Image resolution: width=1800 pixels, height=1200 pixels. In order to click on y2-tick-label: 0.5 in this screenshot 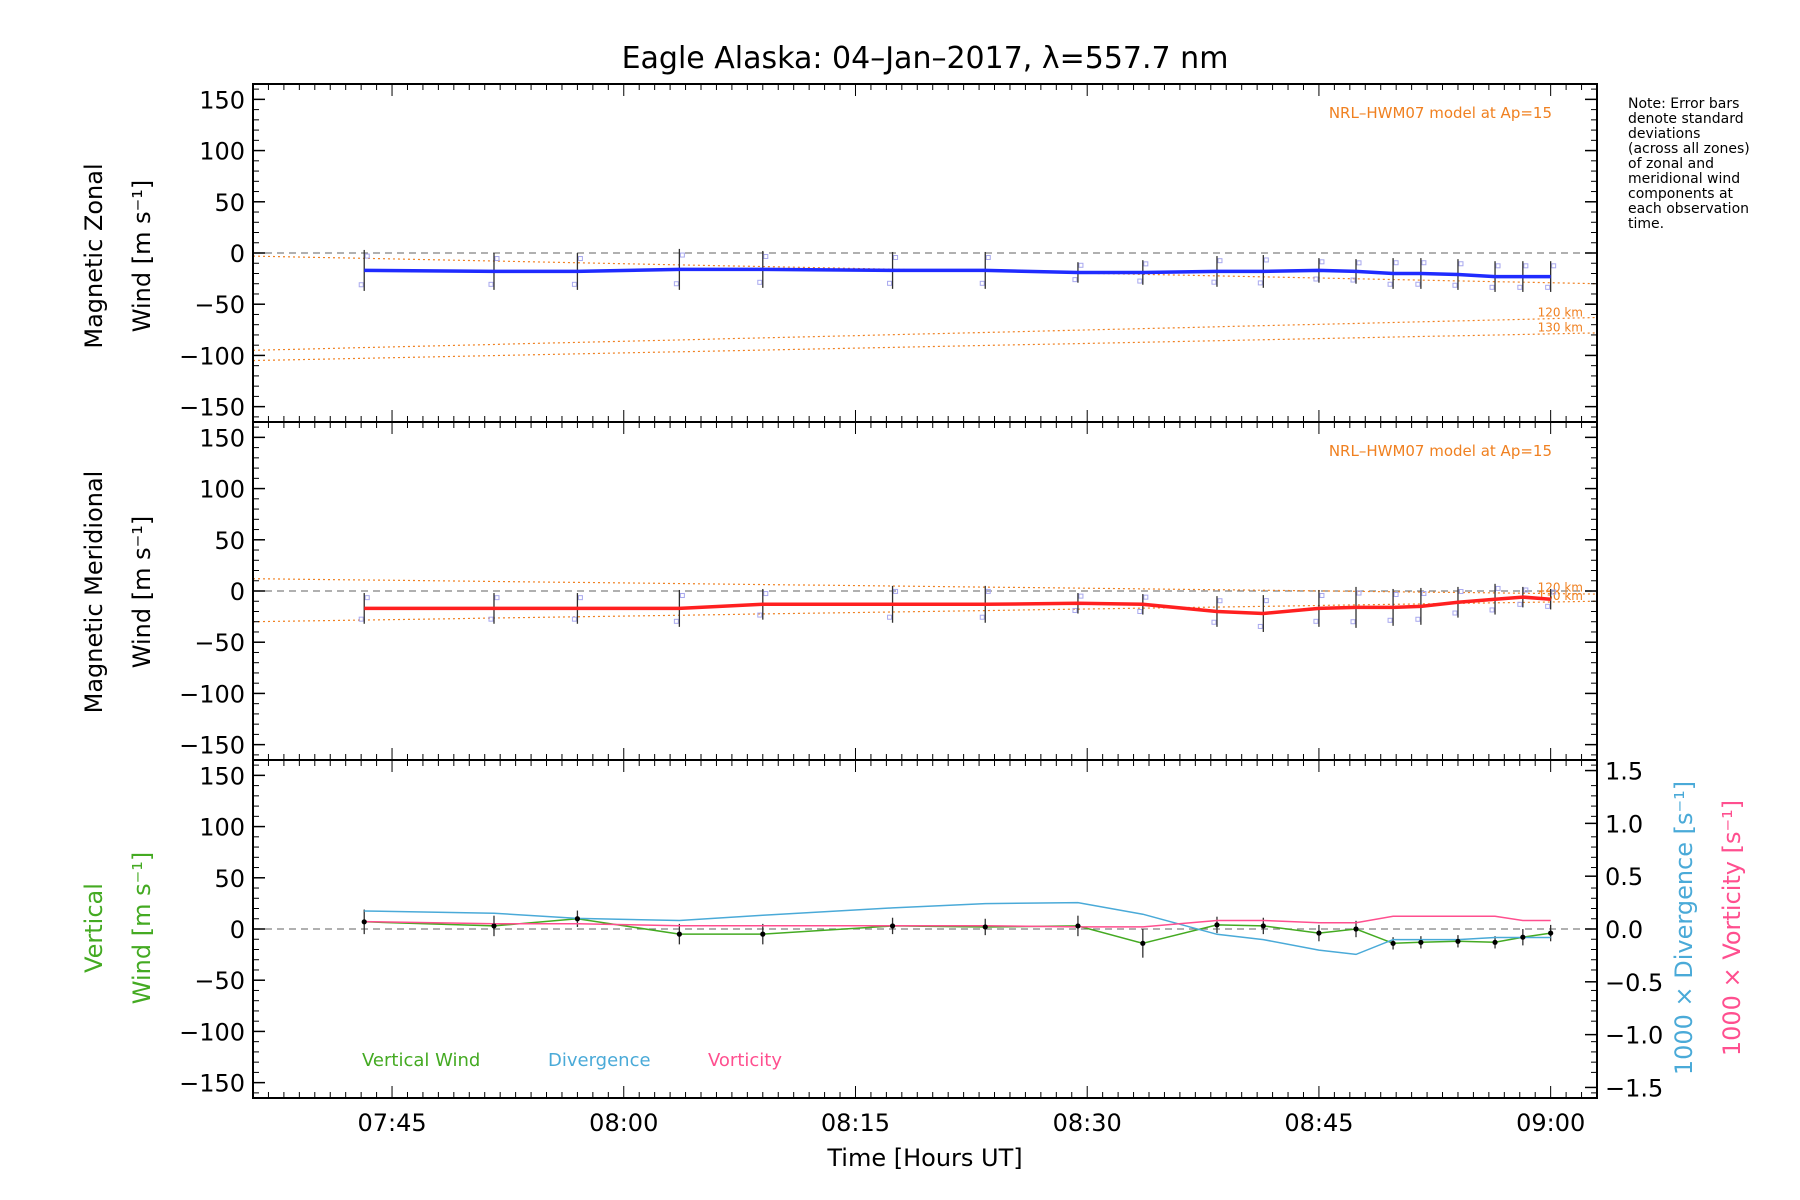, I will do `click(1624, 877)`.